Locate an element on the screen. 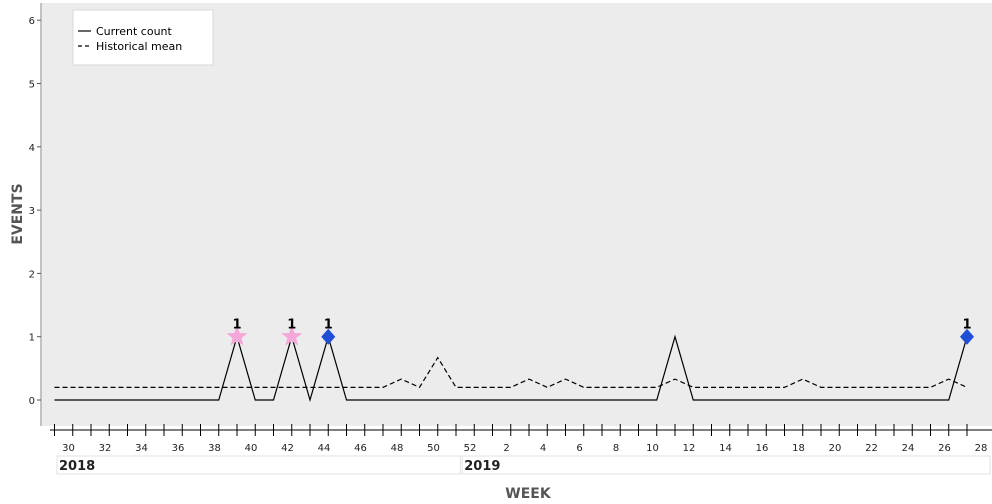  x-tick-label: 42 is located at coordinates (287, 448).